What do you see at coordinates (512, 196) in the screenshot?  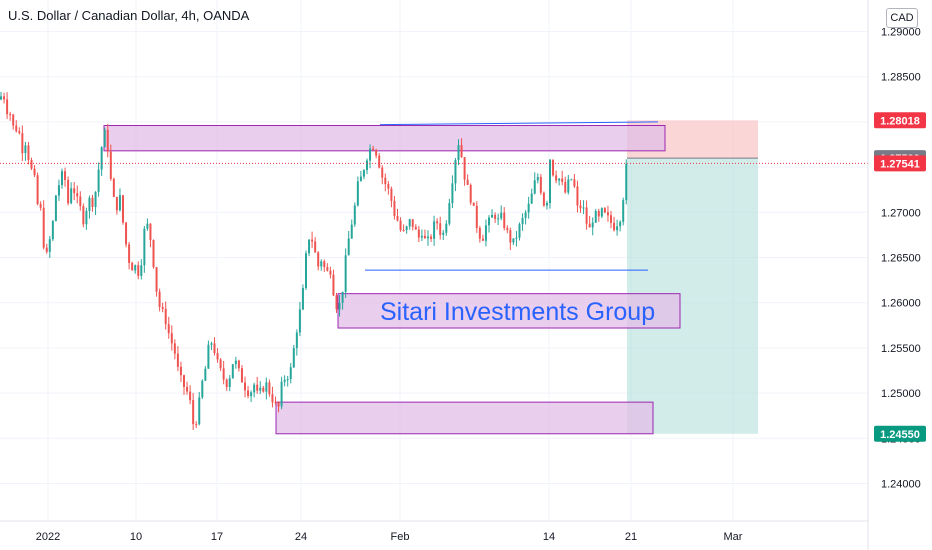 I see `trend-lines` at bounding box center [512, 196].